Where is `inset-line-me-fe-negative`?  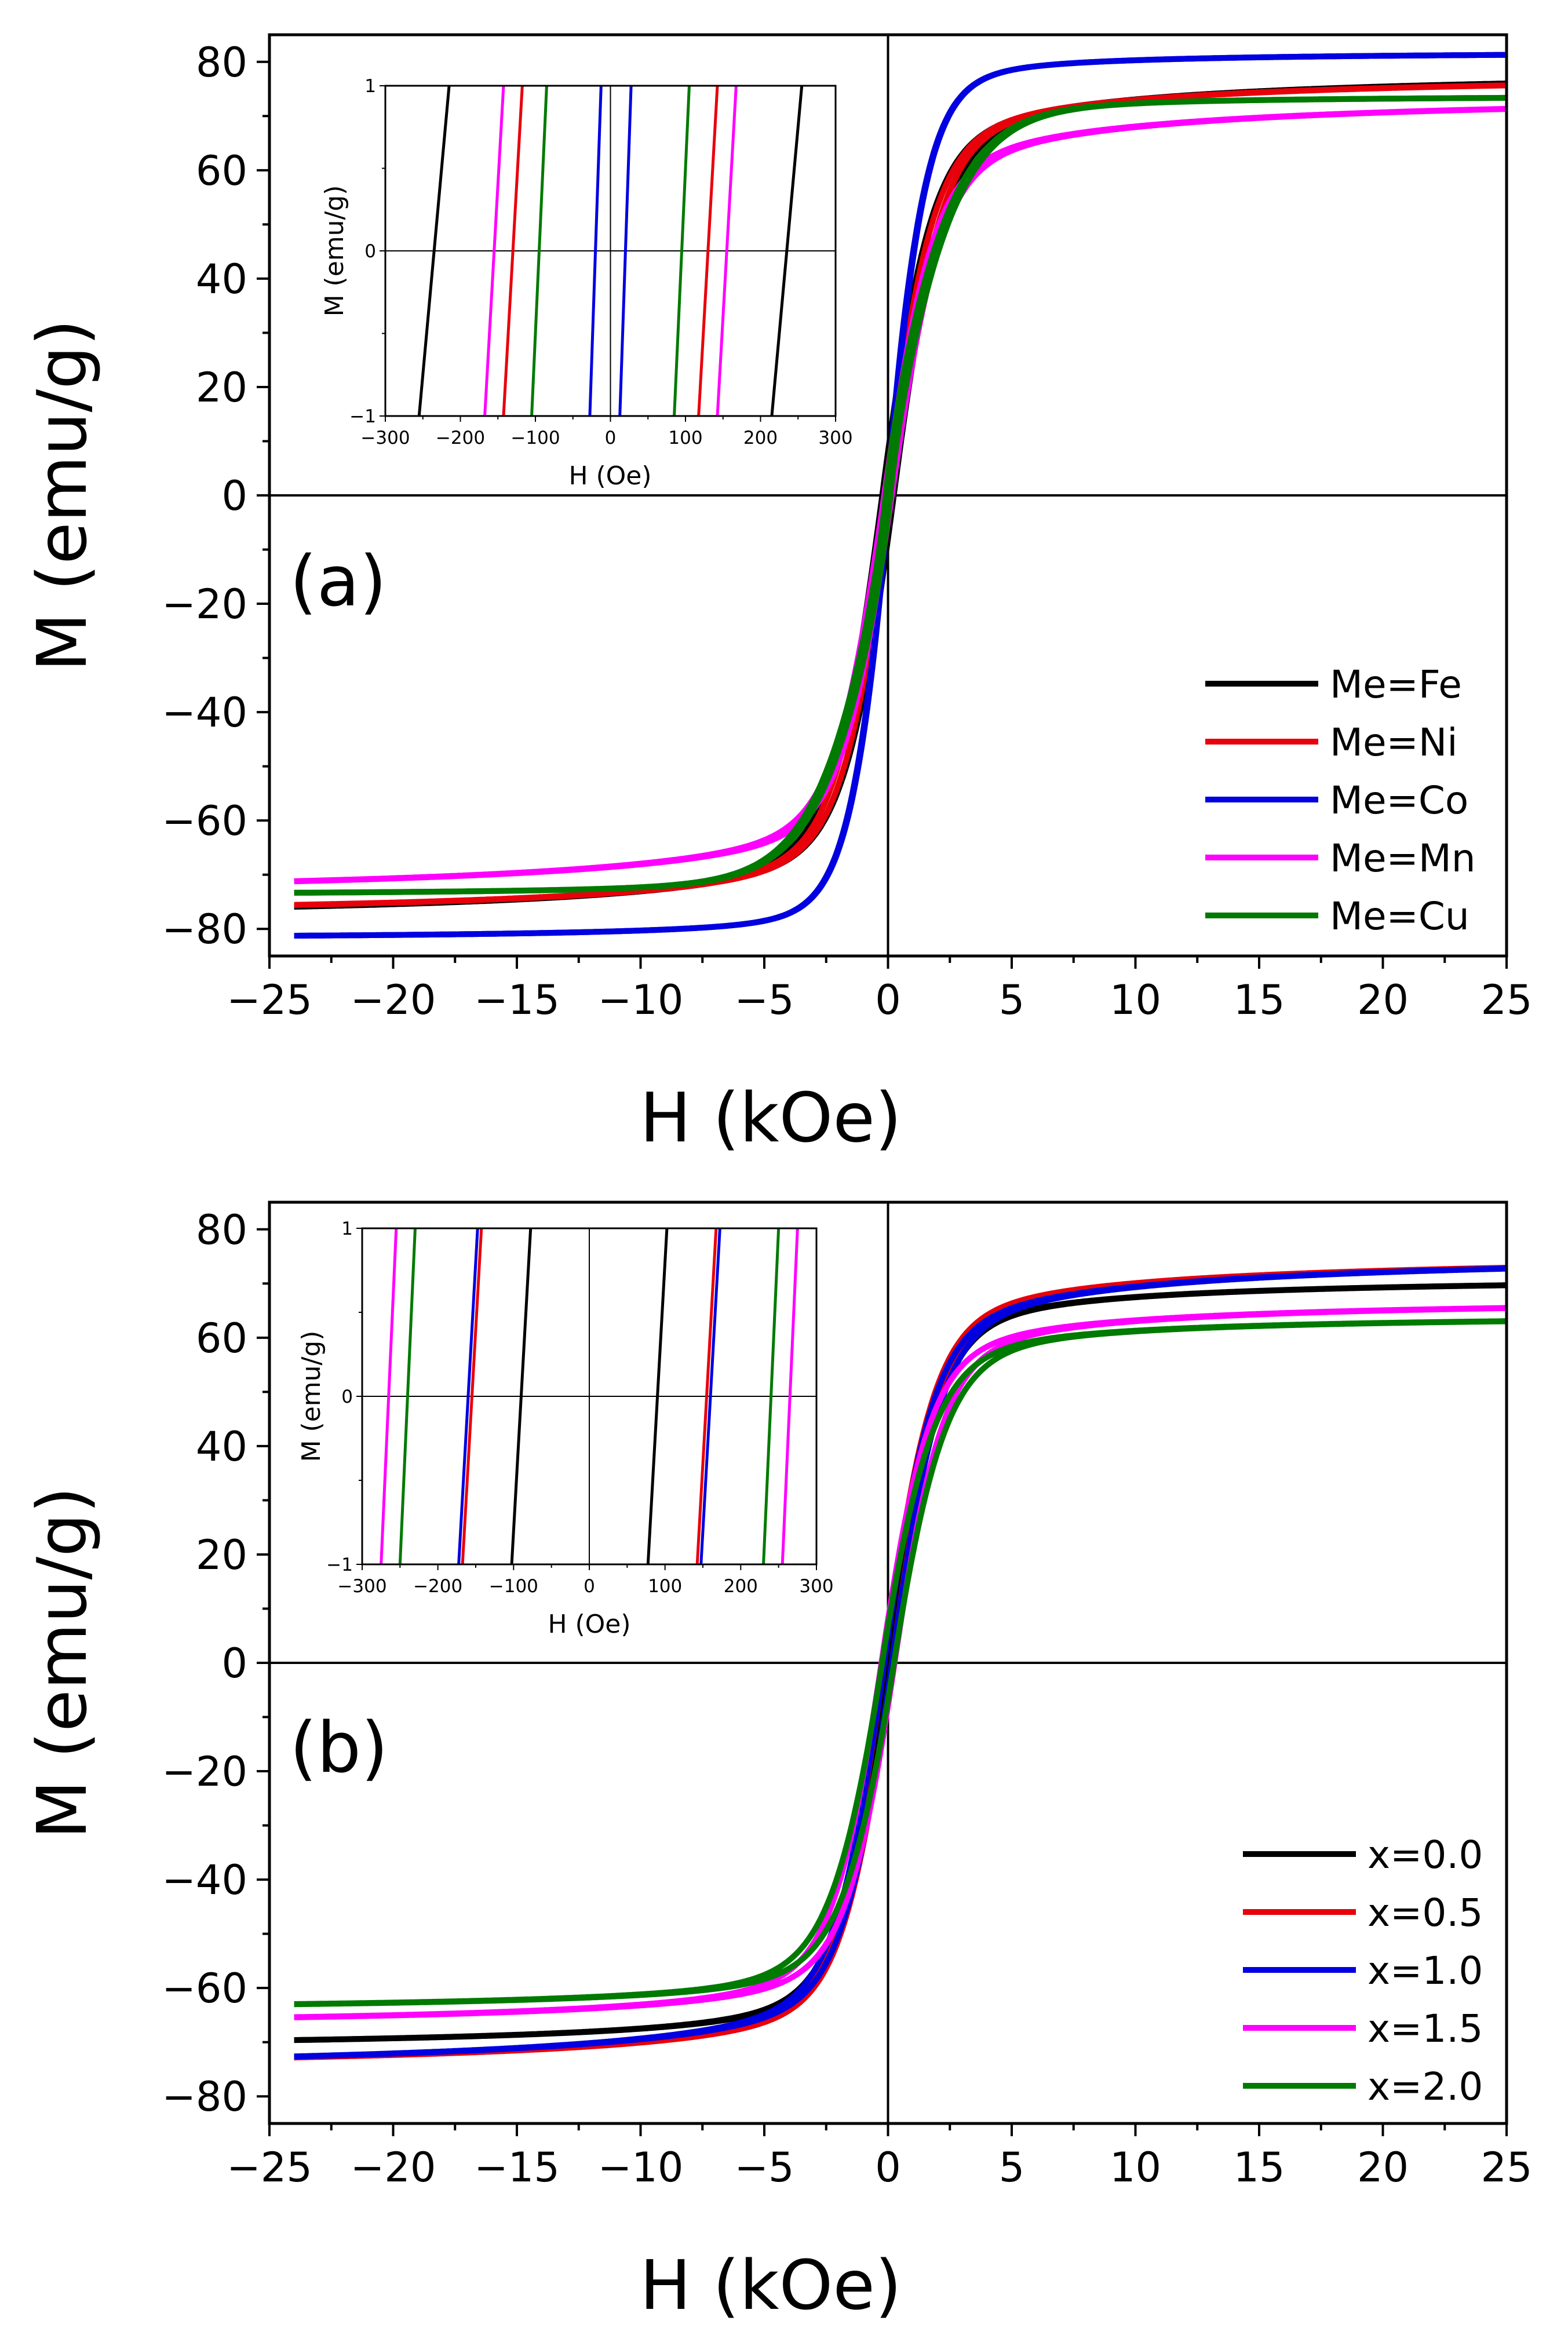
inset-line-me-fe-negative is located at coordinates (434, 251).